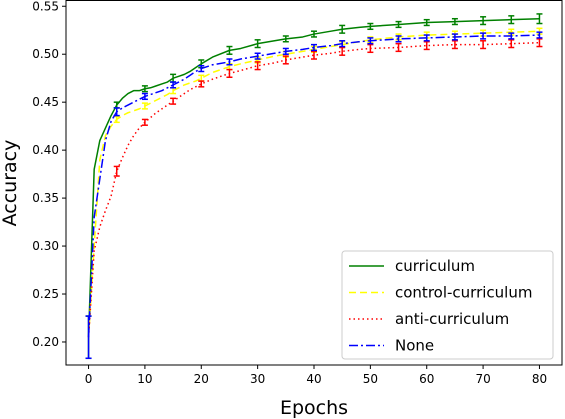 Image resolution: width=565 pixels, height=419 pixels. Describe the element at coordinates (391, 346) in the screenshot. I see `legend-item: None` at that location.